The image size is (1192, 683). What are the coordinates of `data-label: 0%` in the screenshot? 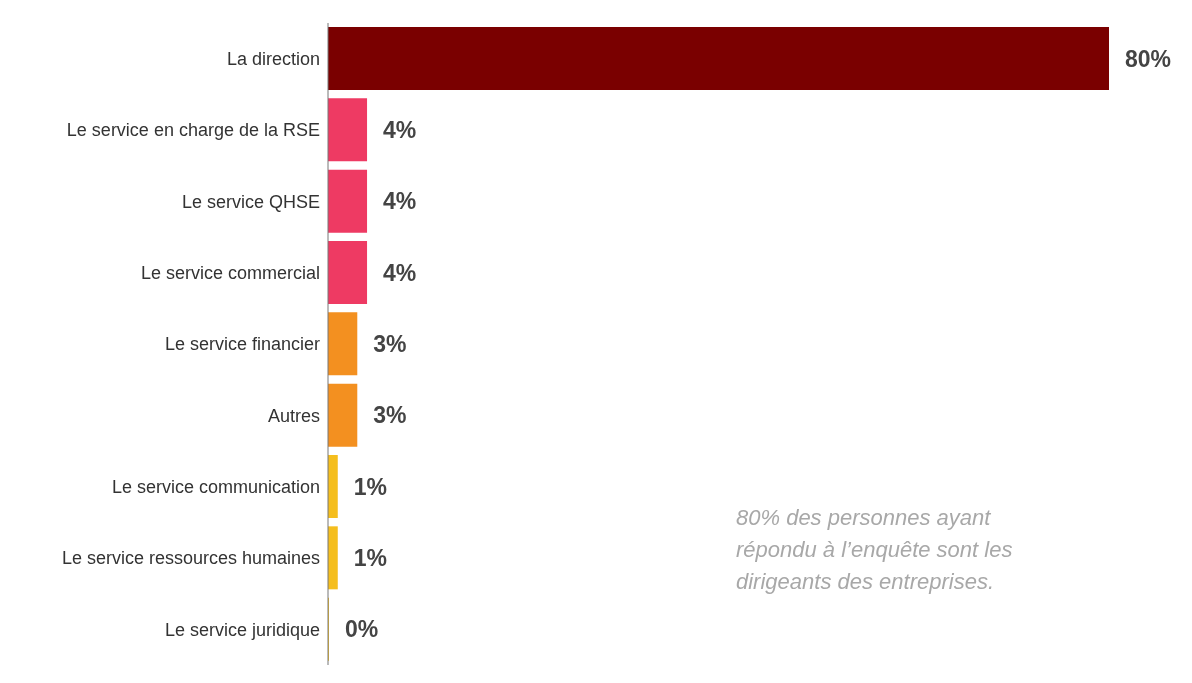 It's located at (362, 629).